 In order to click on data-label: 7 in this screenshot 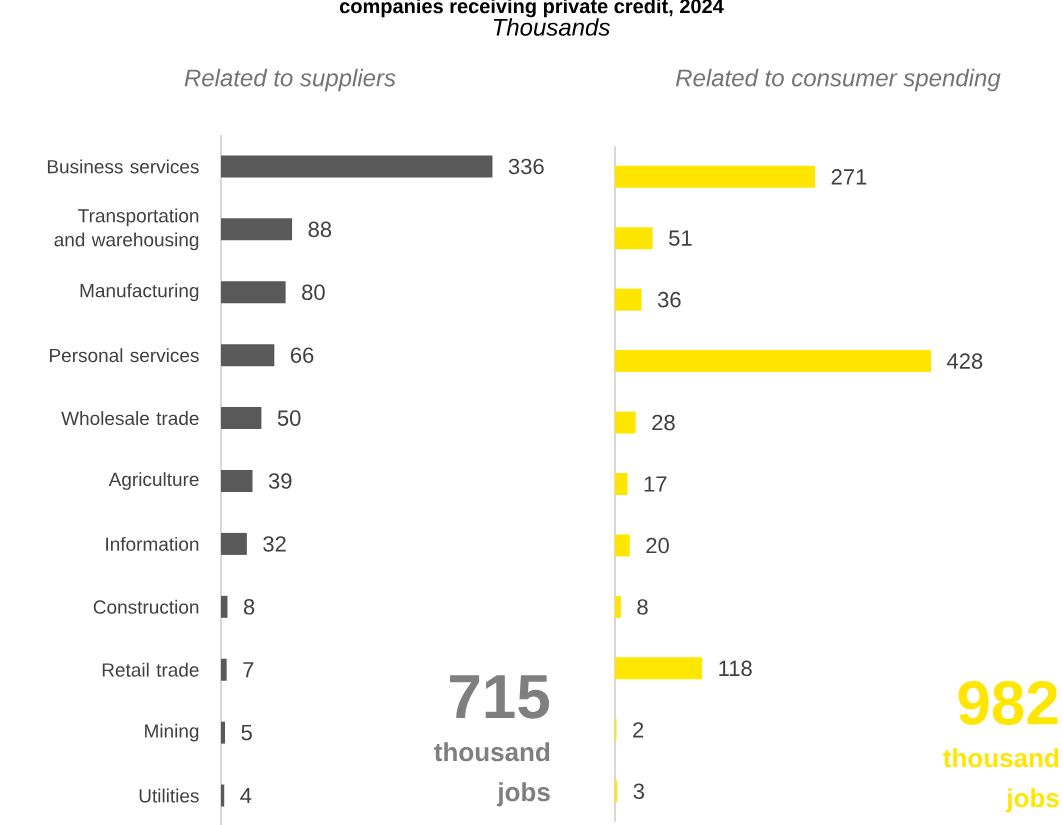, I will do `click(248, 670)`.